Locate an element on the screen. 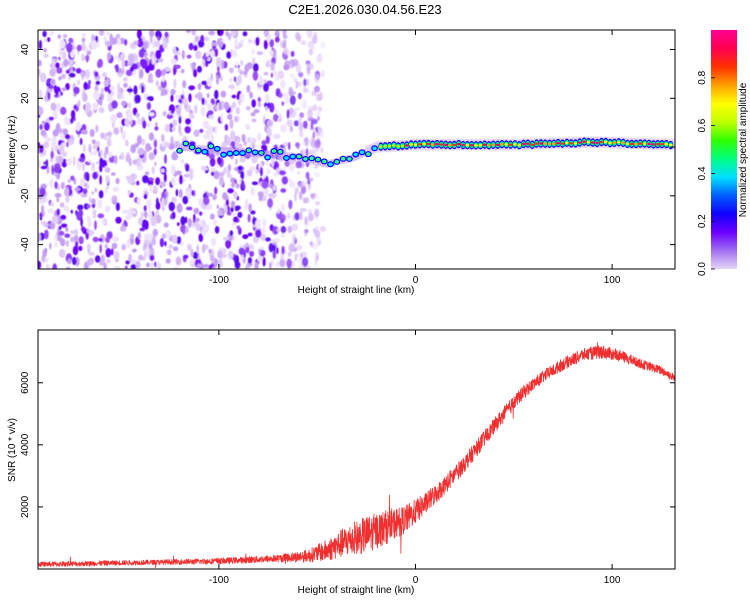 This screenshot has width=750, height=600. colorbar-label: Normalized spectral amplitude is located at coordinates (743, 149).